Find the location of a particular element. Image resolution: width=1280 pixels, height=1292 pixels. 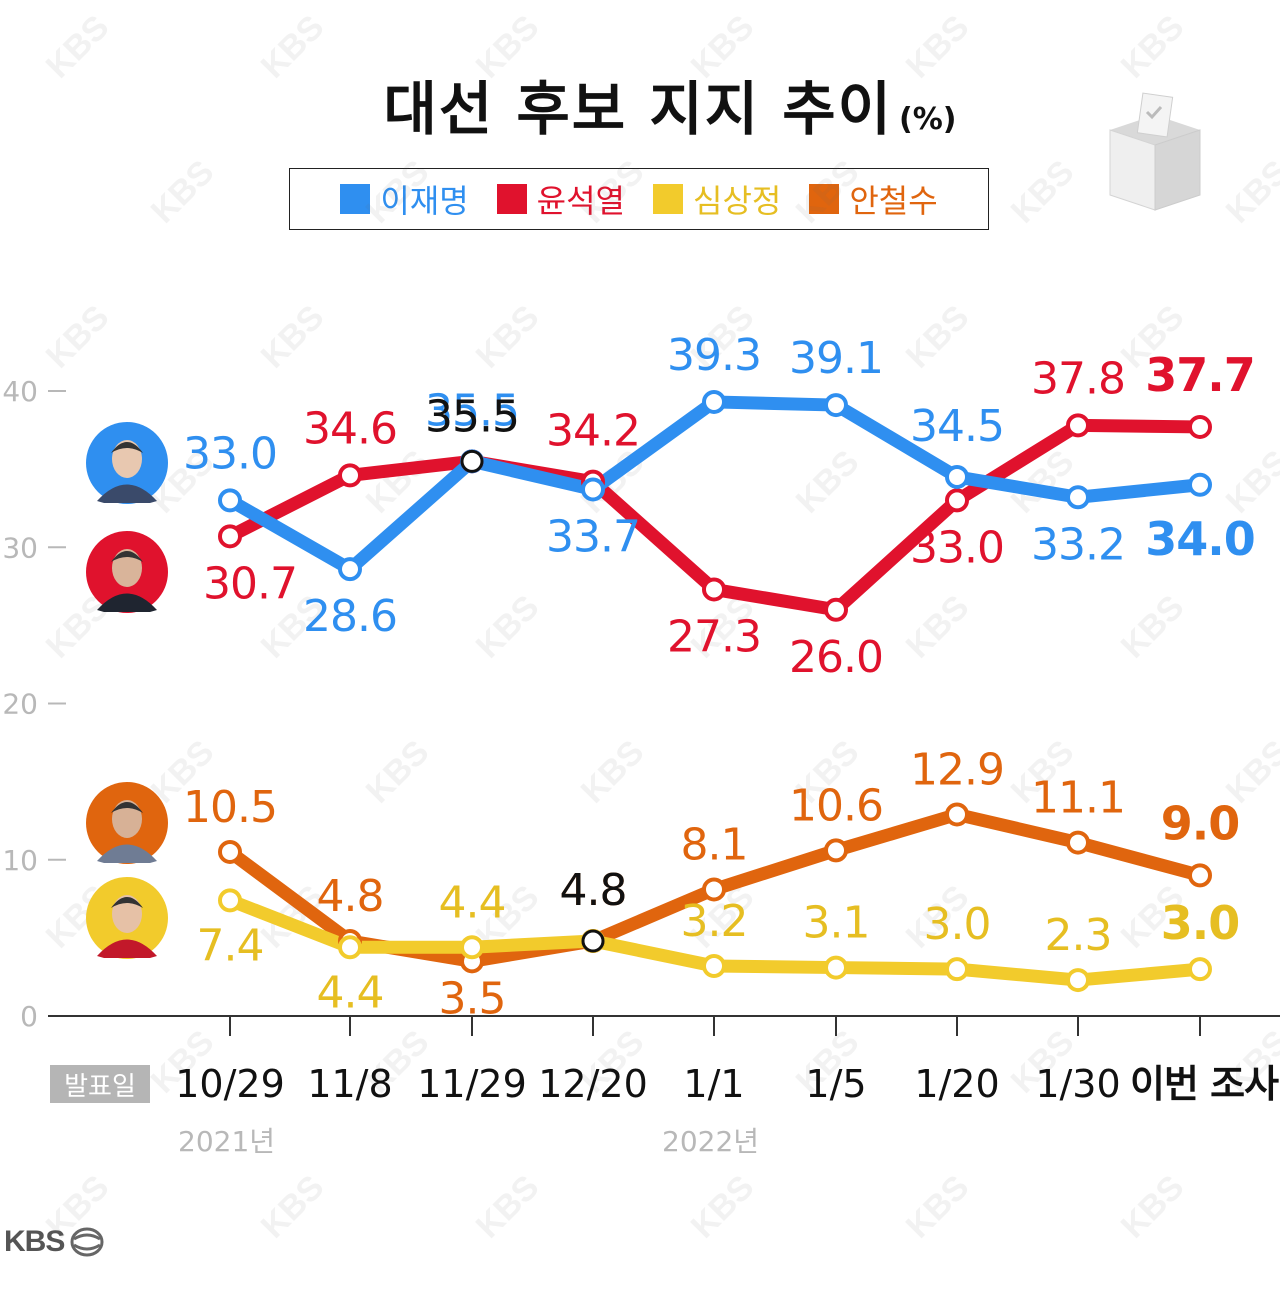

data-label: 33.0 is located at coordinates (230, 453).